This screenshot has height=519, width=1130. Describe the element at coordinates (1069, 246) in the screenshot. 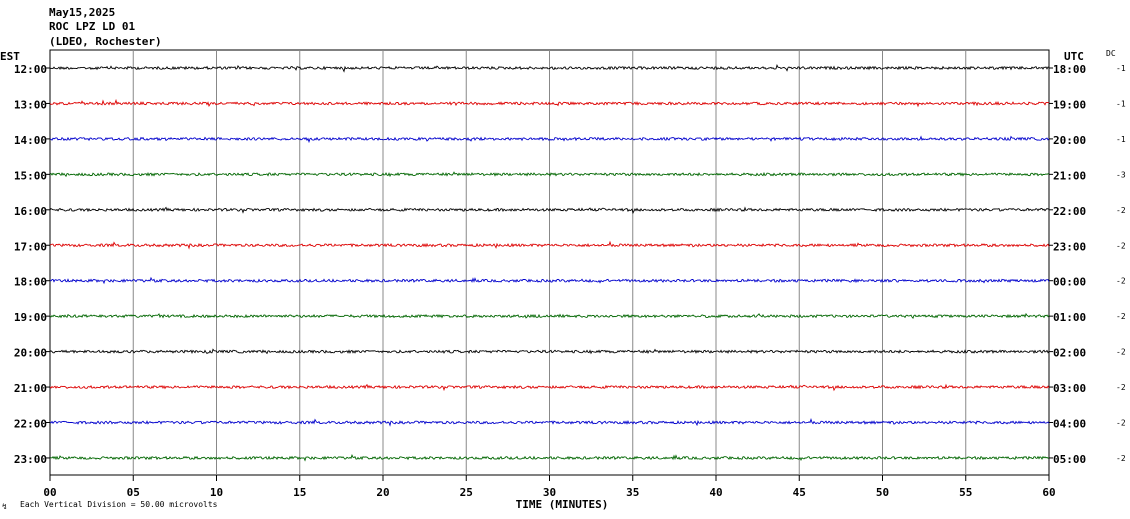

I see `utc-hour-label: 23:00` at that location.